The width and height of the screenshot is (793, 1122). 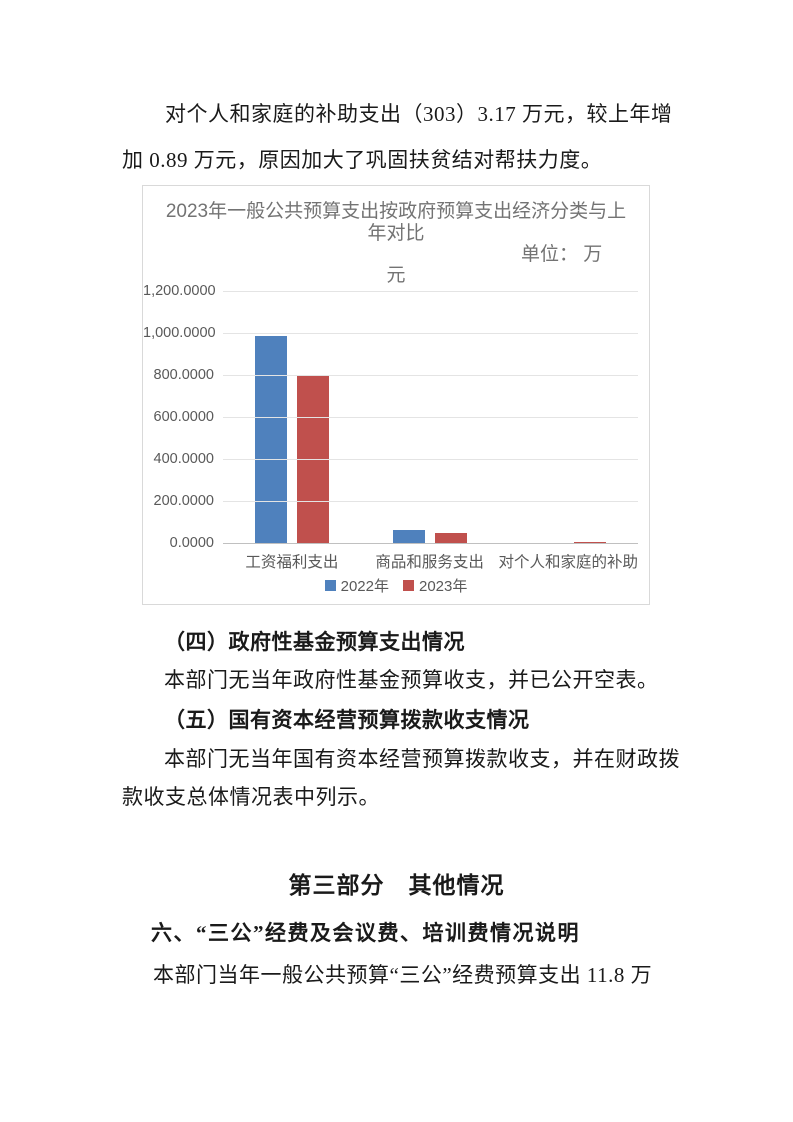 I want to click on y-tick-label: 800.0000, so click(x=183, y=375).